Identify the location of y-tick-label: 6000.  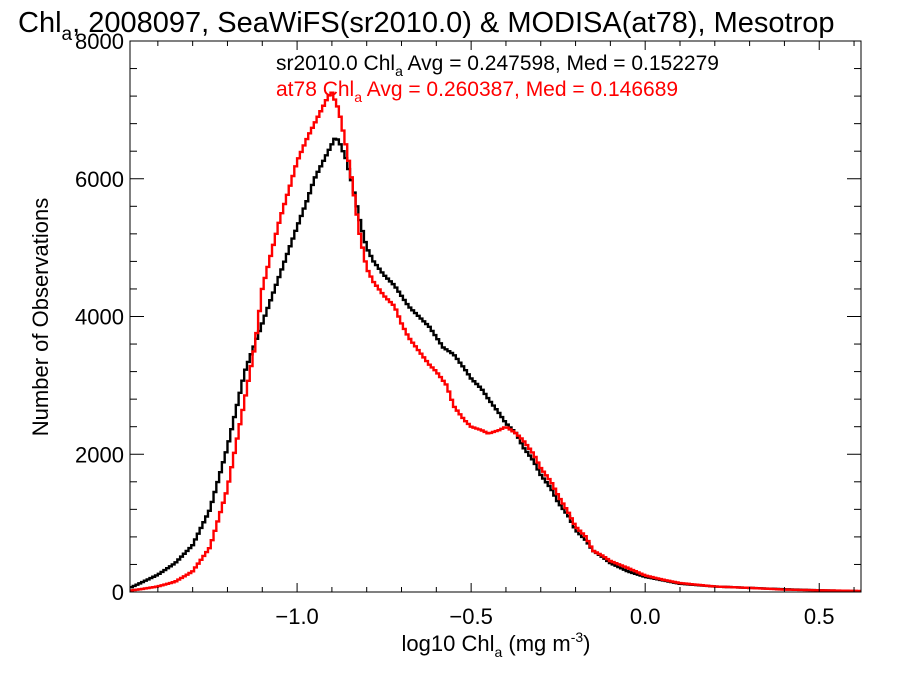
(99, 179).